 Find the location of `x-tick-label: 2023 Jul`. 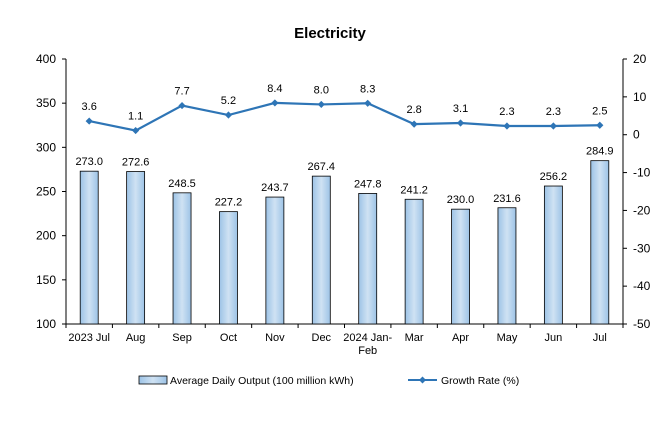

x-tick-label: 2023 Jul is located at coordinates (89, 338).